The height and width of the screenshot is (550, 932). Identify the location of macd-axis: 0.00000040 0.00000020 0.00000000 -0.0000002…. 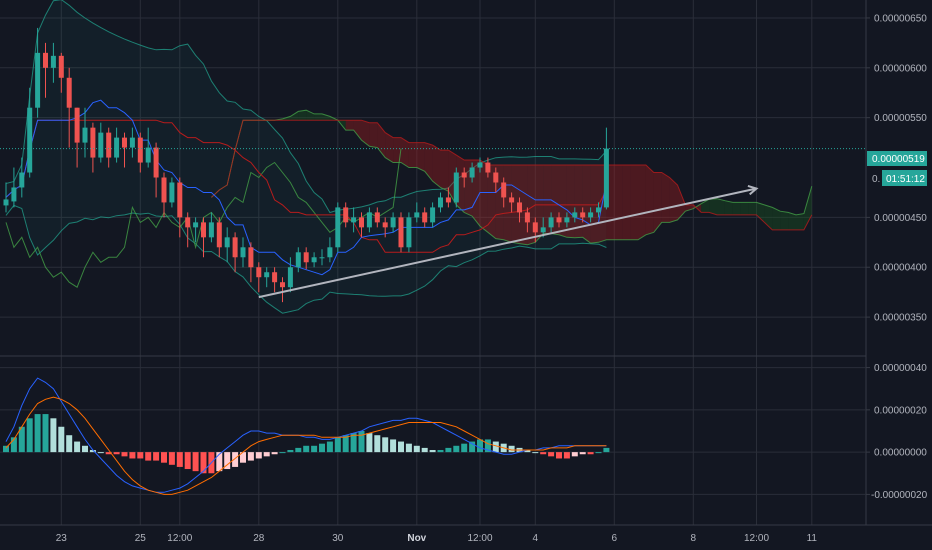
(897, 432).